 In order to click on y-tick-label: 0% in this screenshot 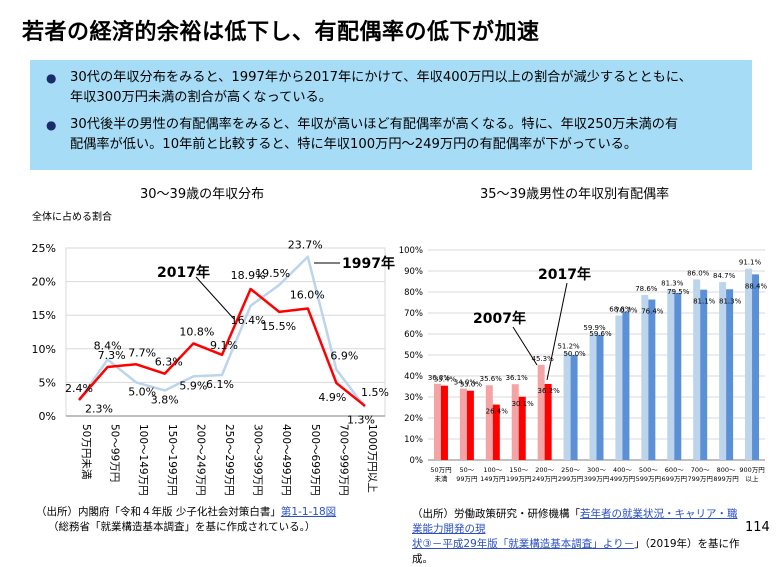, I will do `click(47, 416)`.